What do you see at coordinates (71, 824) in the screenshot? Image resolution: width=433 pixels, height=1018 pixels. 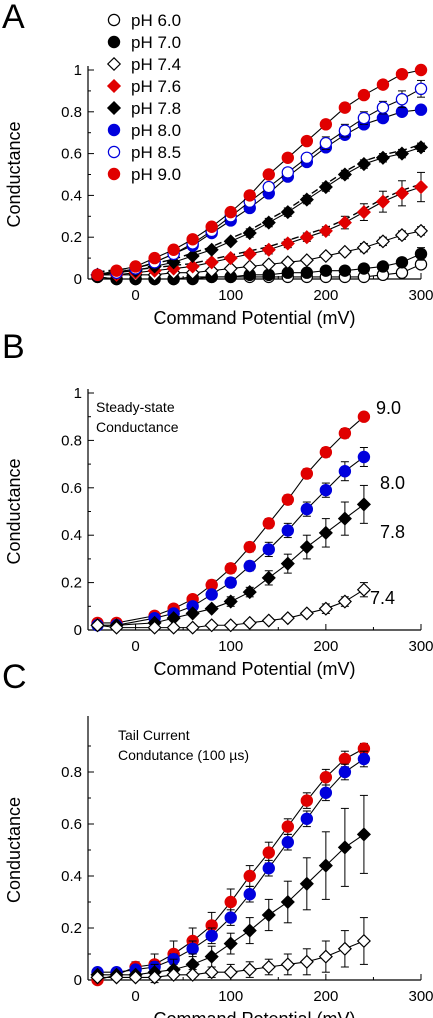 I see `y-tick-label: 0.6` at bounding box center [71, 824].